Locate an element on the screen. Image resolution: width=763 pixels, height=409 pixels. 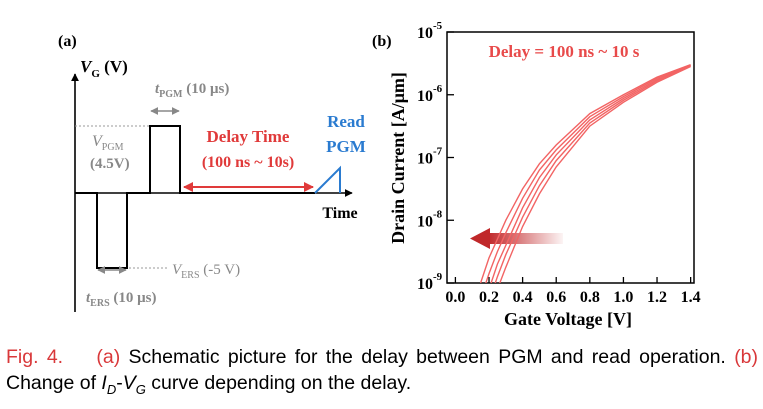
x-tick-label: 0.2 is located at coordinates (489, 297).